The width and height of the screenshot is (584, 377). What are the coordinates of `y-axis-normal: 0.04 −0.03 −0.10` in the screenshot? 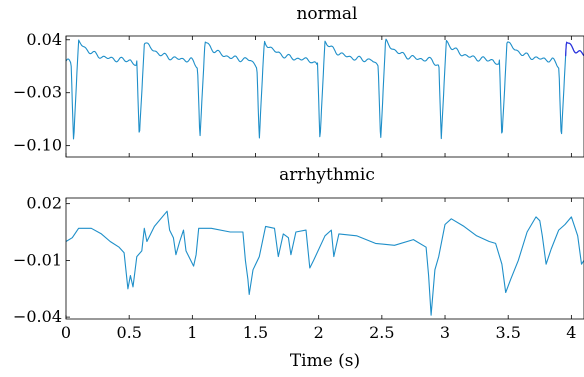 It's located at (41, 92).